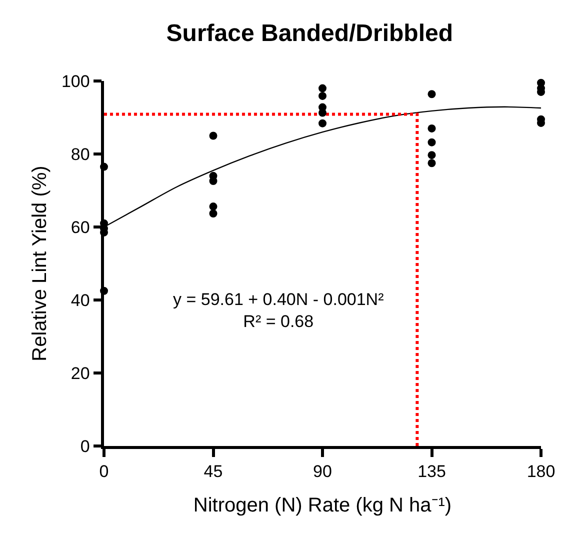 This screenshot has width=563, height=537. What do you see at coordinates (80, 300) in the screenshot?
I see `y-tick-label: 40` at bounding box center [80, 300].